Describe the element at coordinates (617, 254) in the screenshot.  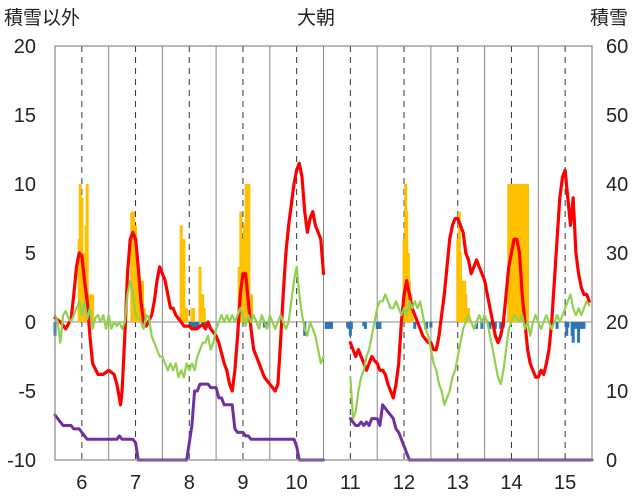
I see `y-right-tick-label: 30` at that location.